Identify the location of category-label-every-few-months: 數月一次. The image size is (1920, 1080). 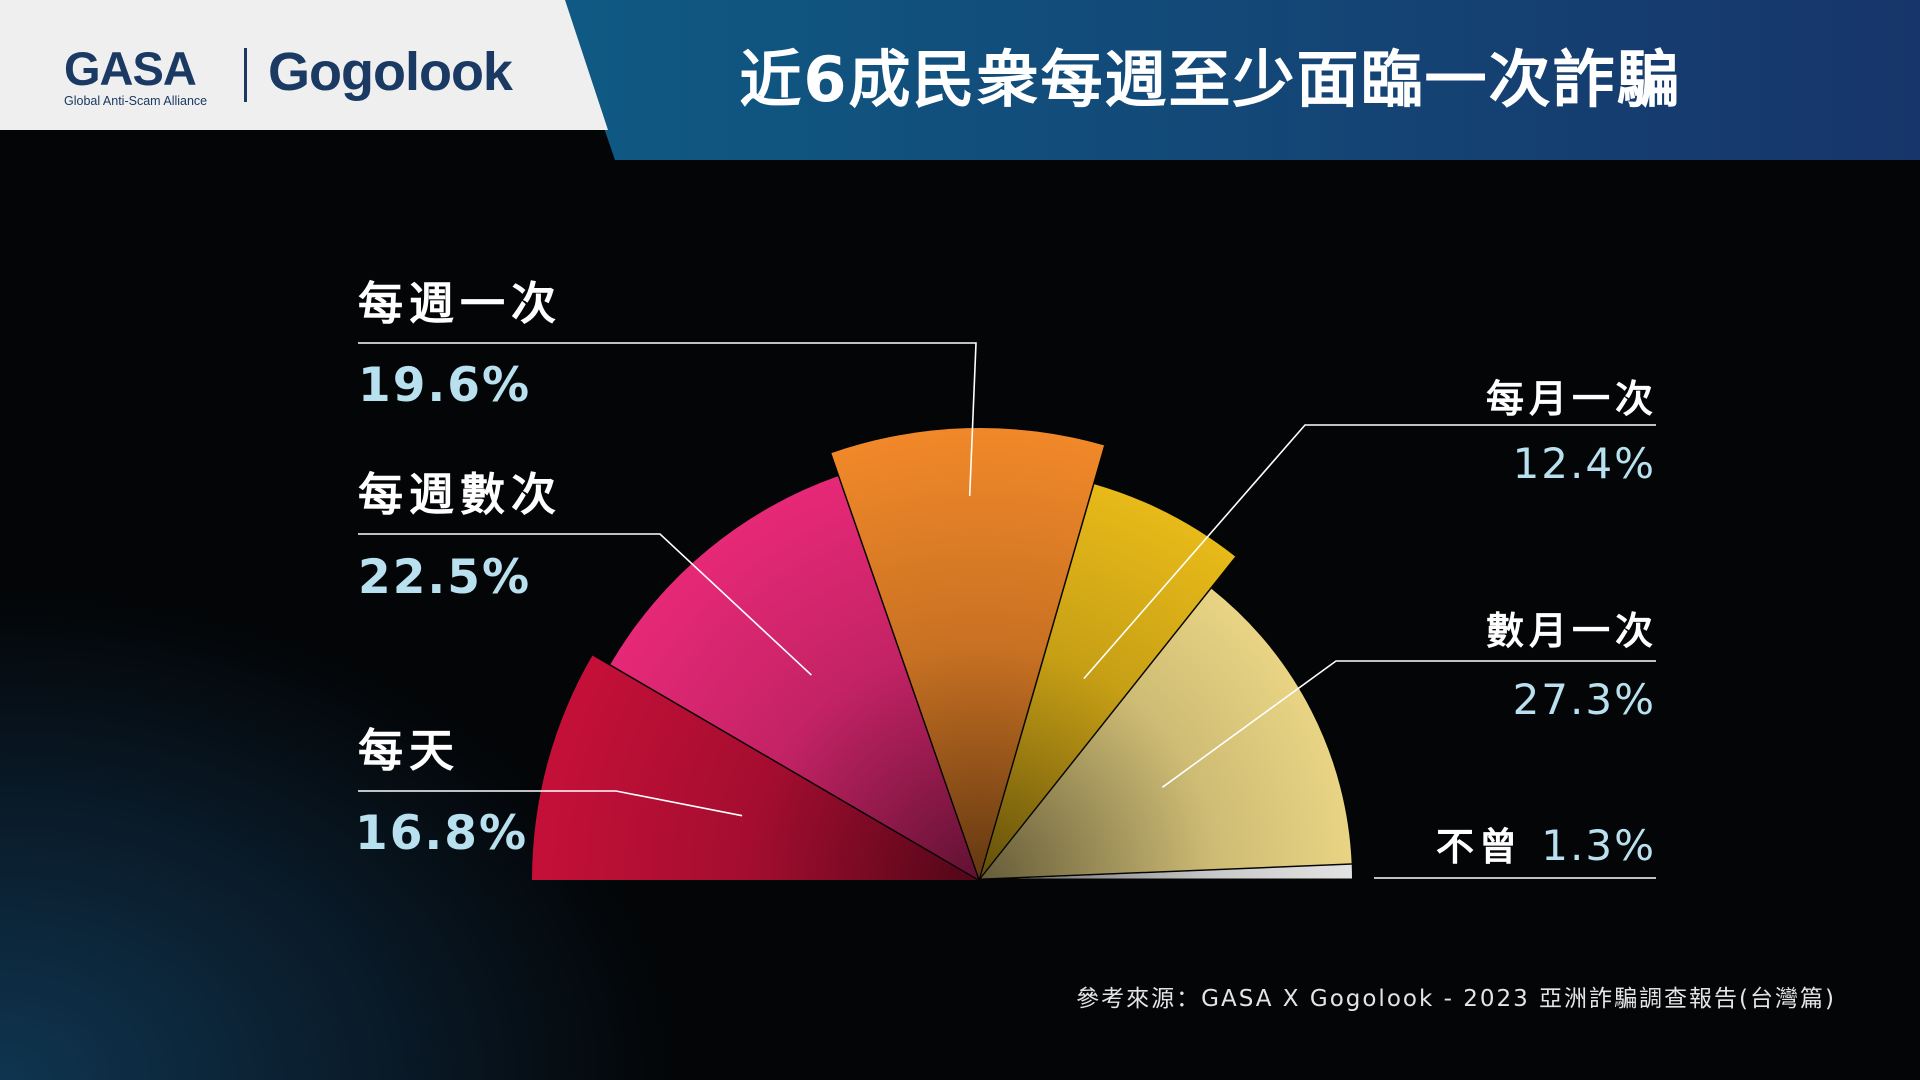
(1571, 631).